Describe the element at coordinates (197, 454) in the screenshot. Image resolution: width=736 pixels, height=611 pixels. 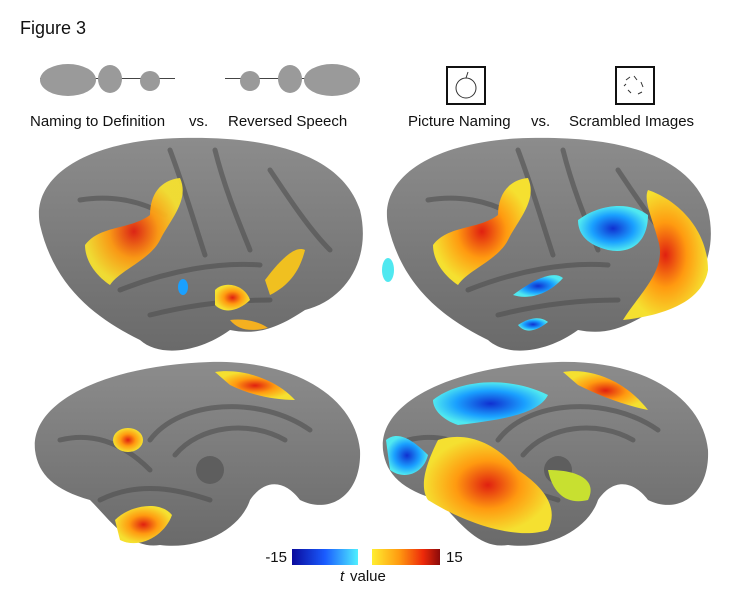
I see `brain-medial-left` at that location.